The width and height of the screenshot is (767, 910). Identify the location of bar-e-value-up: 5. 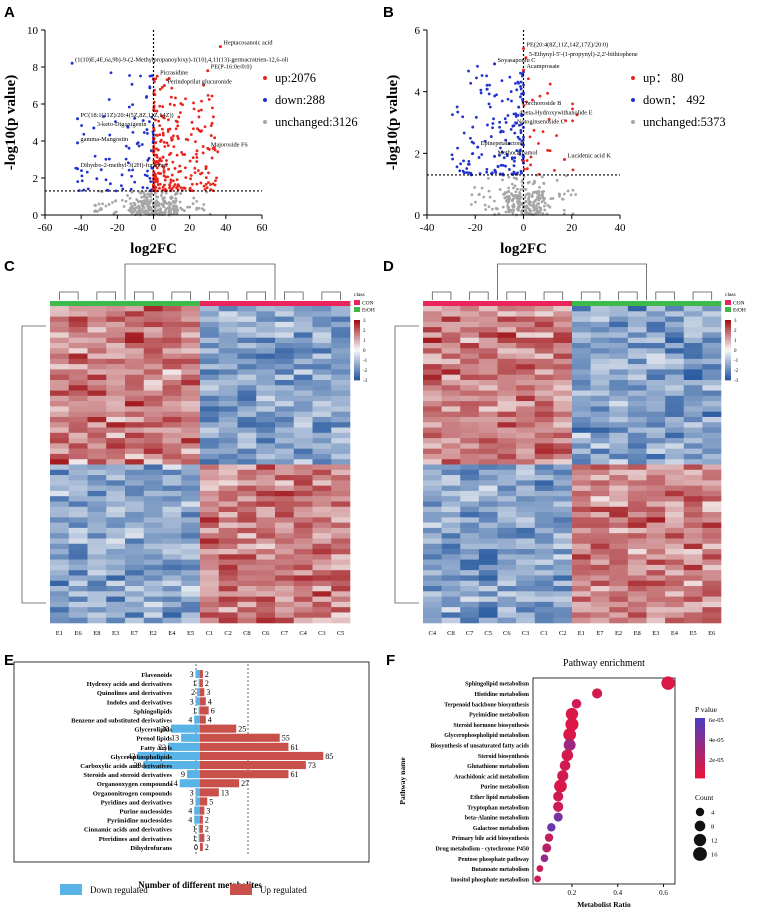
(211, 801).